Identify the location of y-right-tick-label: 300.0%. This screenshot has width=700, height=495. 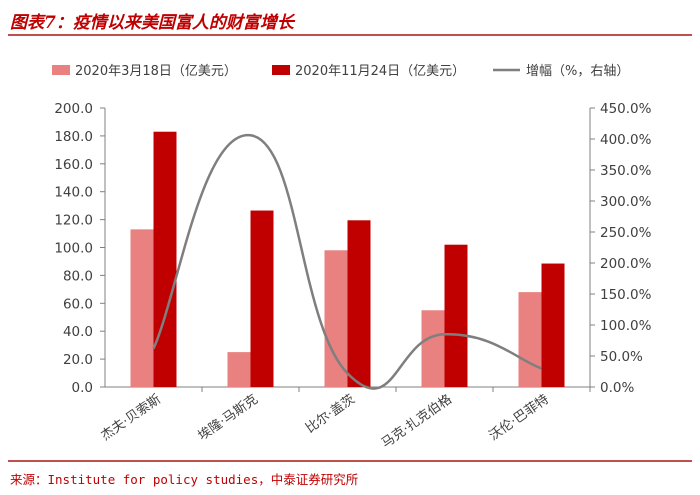
(626, 202).